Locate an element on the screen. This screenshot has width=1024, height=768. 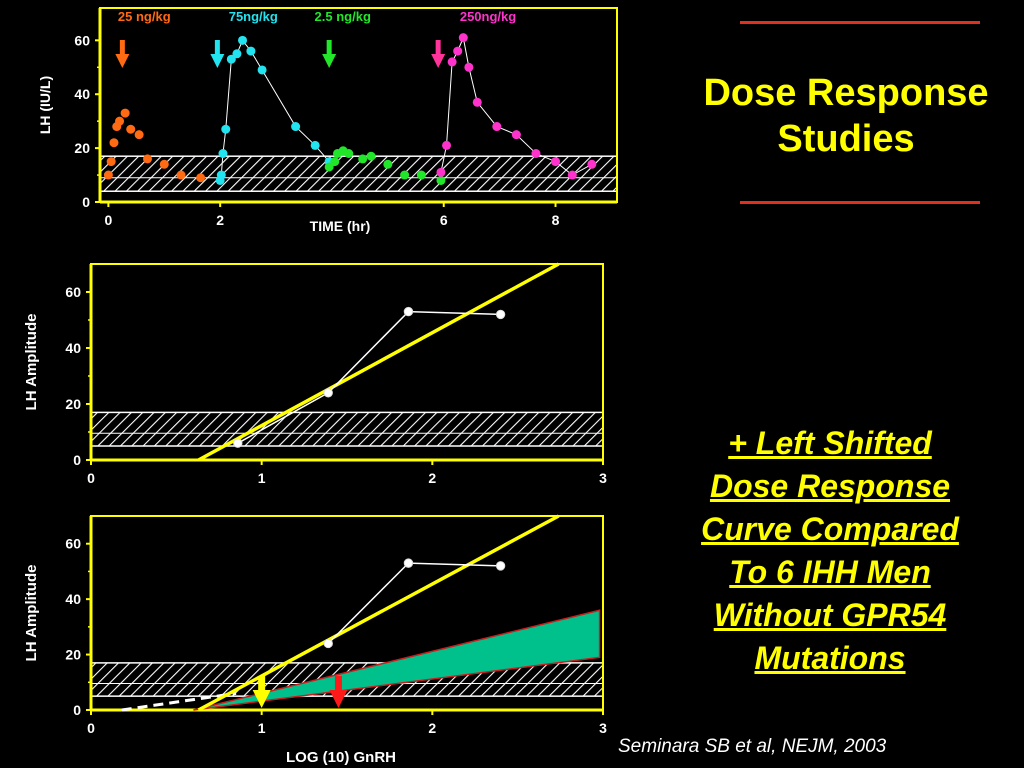
dose-label: 75ng/kg is located at coordinates (253, 16).